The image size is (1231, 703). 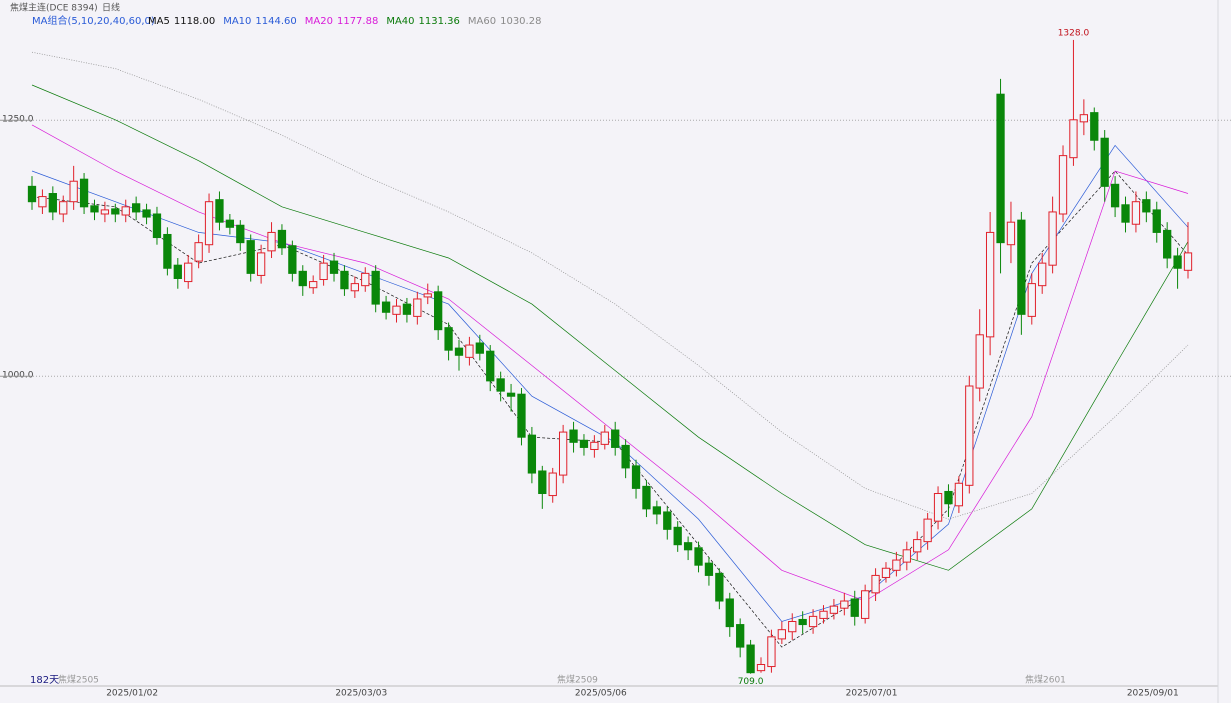 I want to click on high-label: 1328.0, so click(x=1074, y=33).